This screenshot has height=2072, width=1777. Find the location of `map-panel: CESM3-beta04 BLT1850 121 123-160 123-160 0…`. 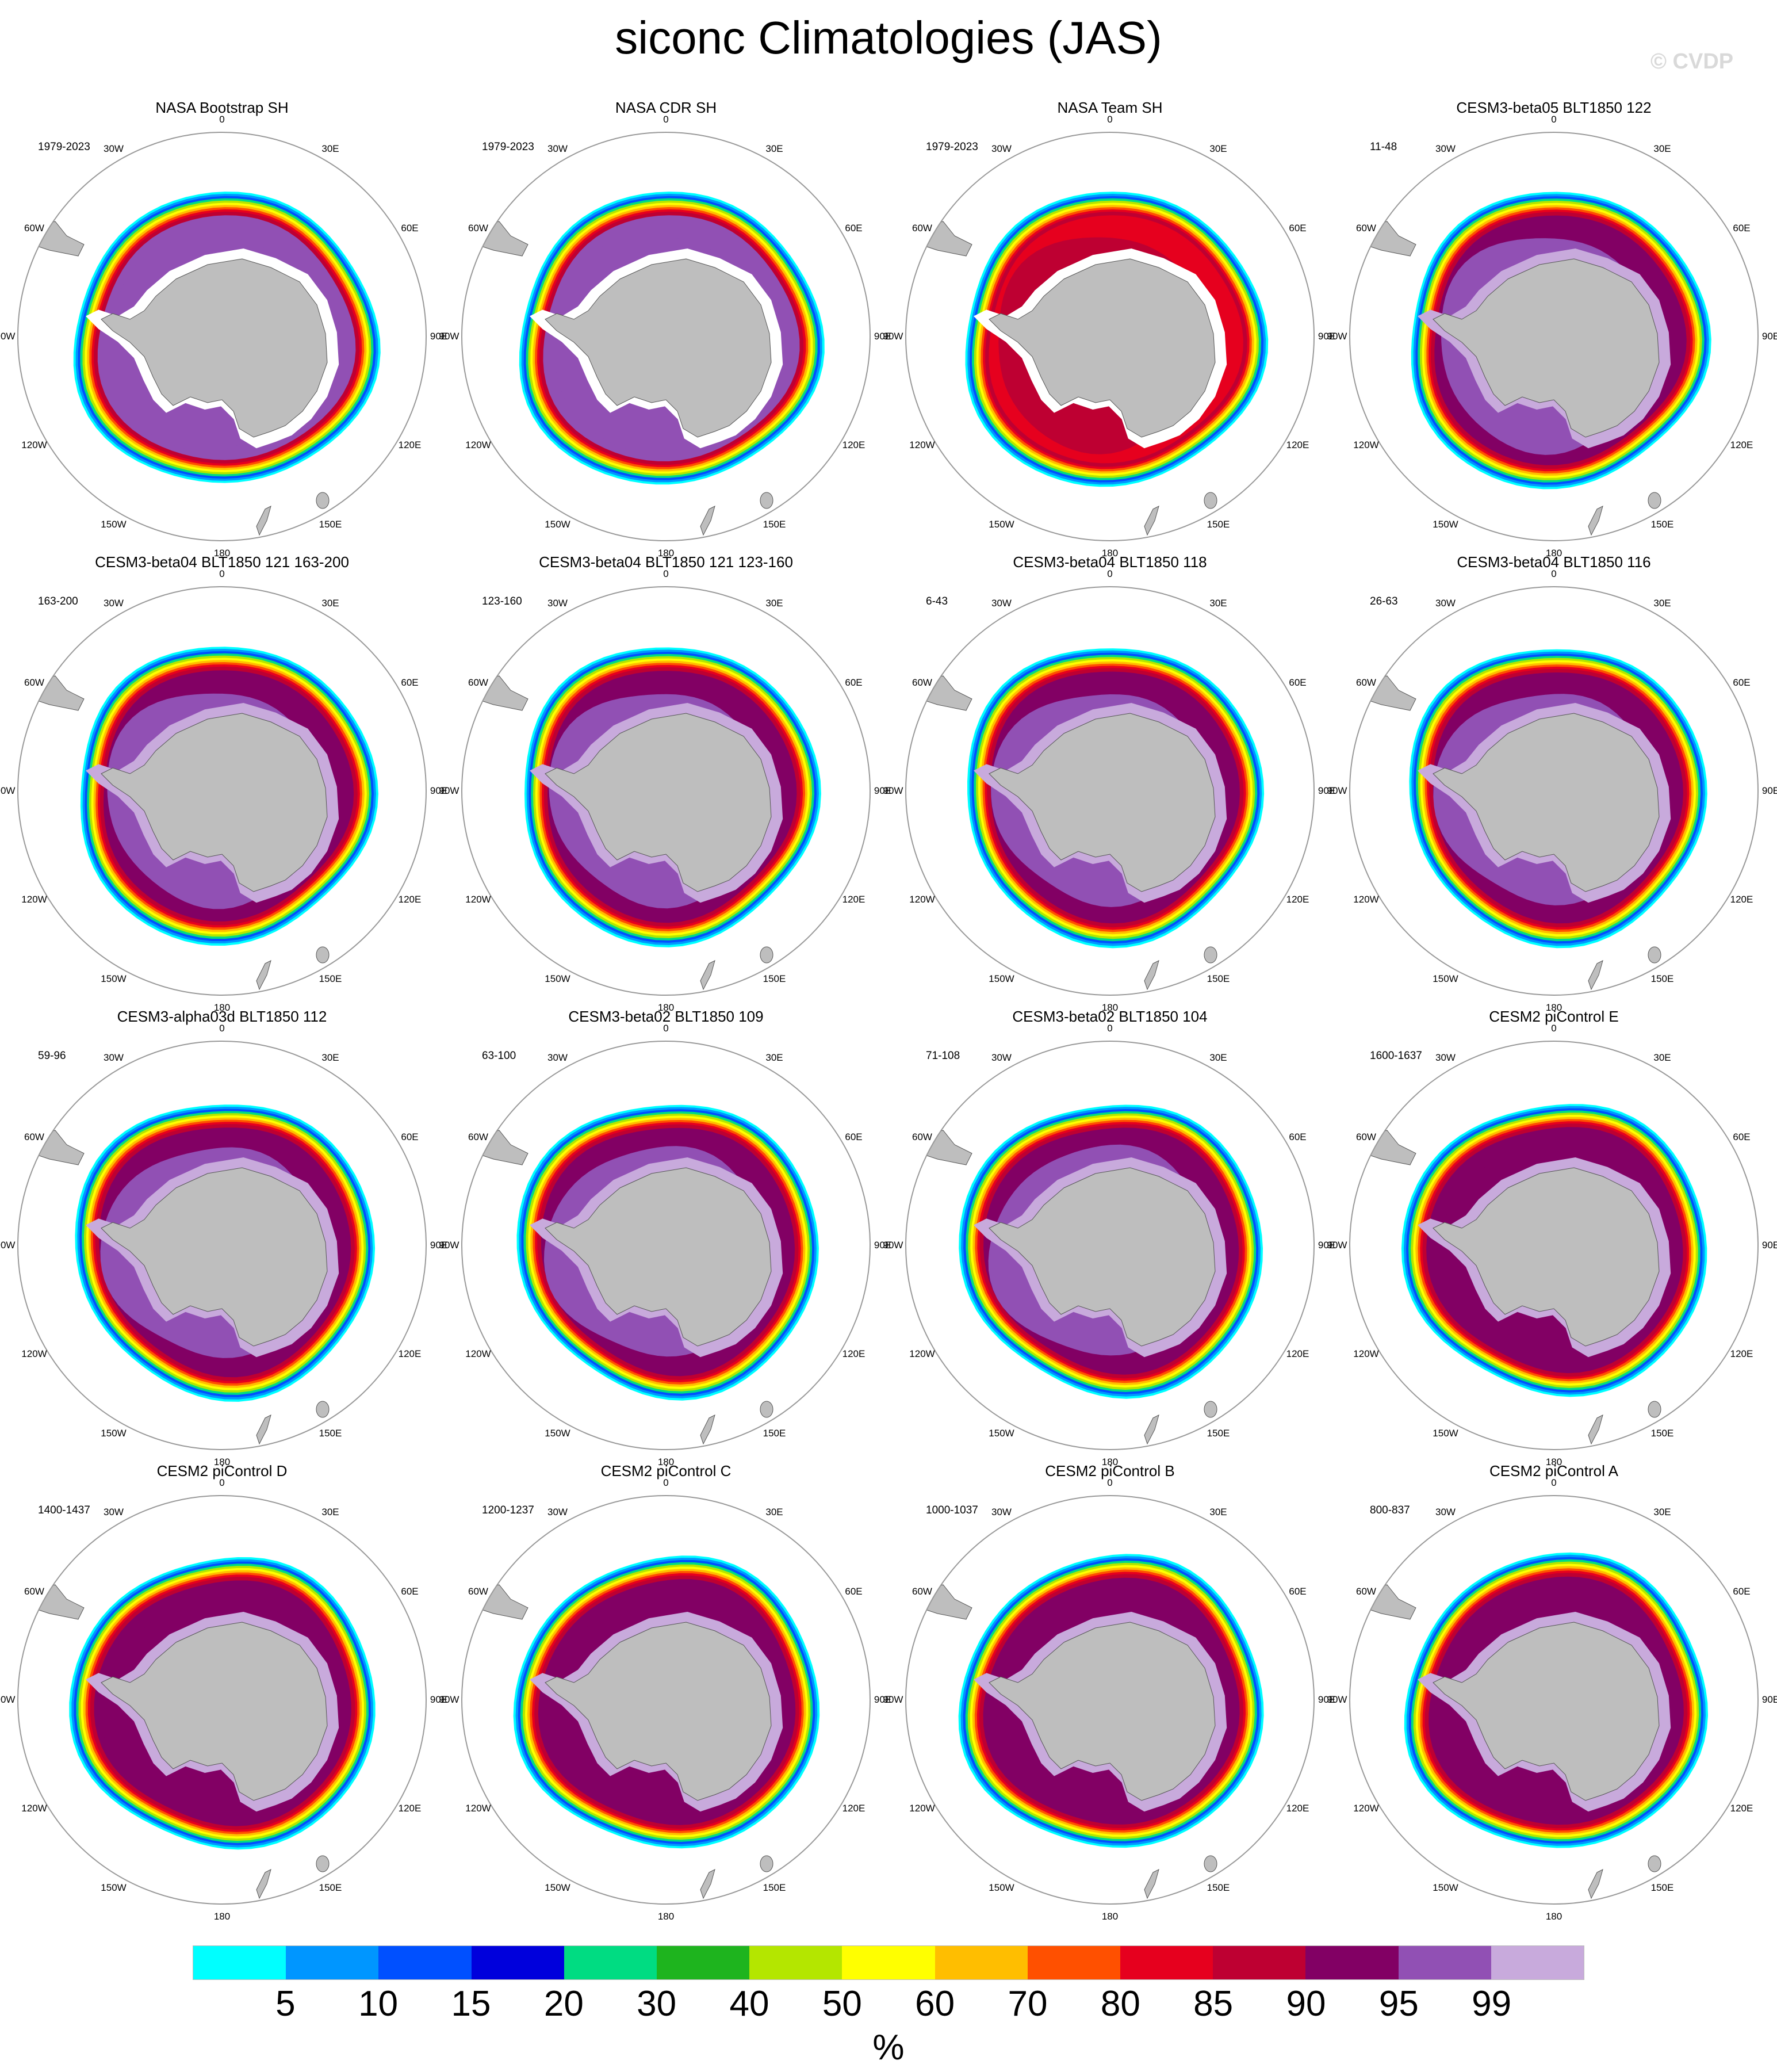

map-panel: CESM3-beta04 BLT1850 121 123-160 123-160 0… is located at coordinates (665, 783).